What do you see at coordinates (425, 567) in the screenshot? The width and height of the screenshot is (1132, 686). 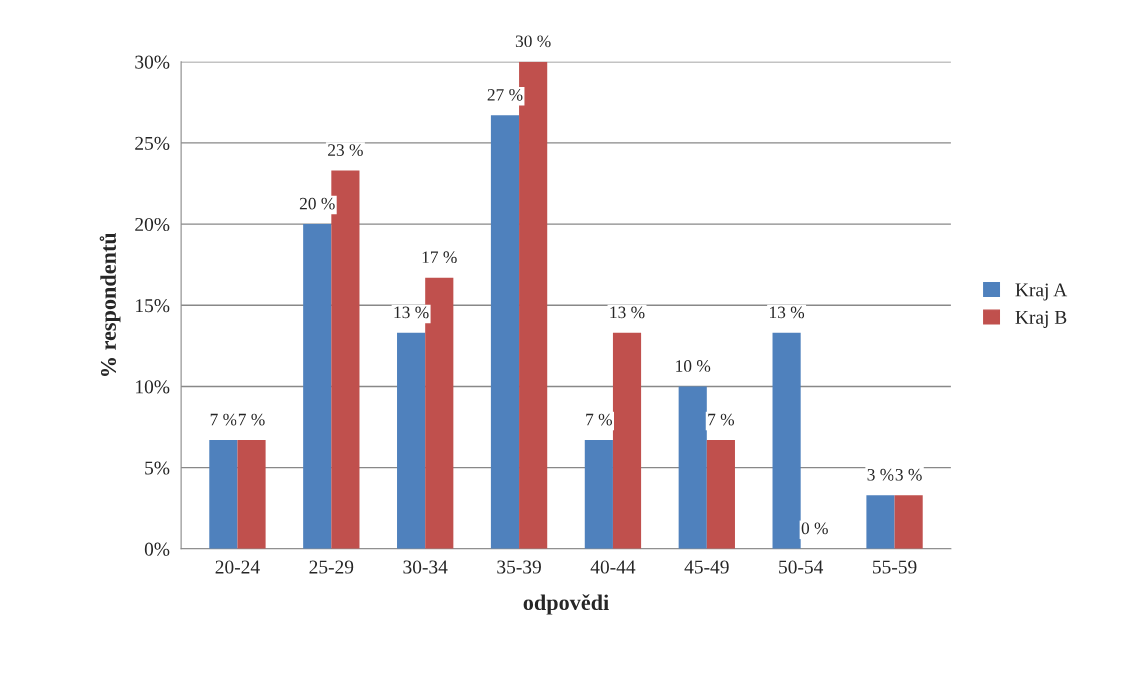 I see `x-tick-label: 30-34` at bounding box center [425, 567].